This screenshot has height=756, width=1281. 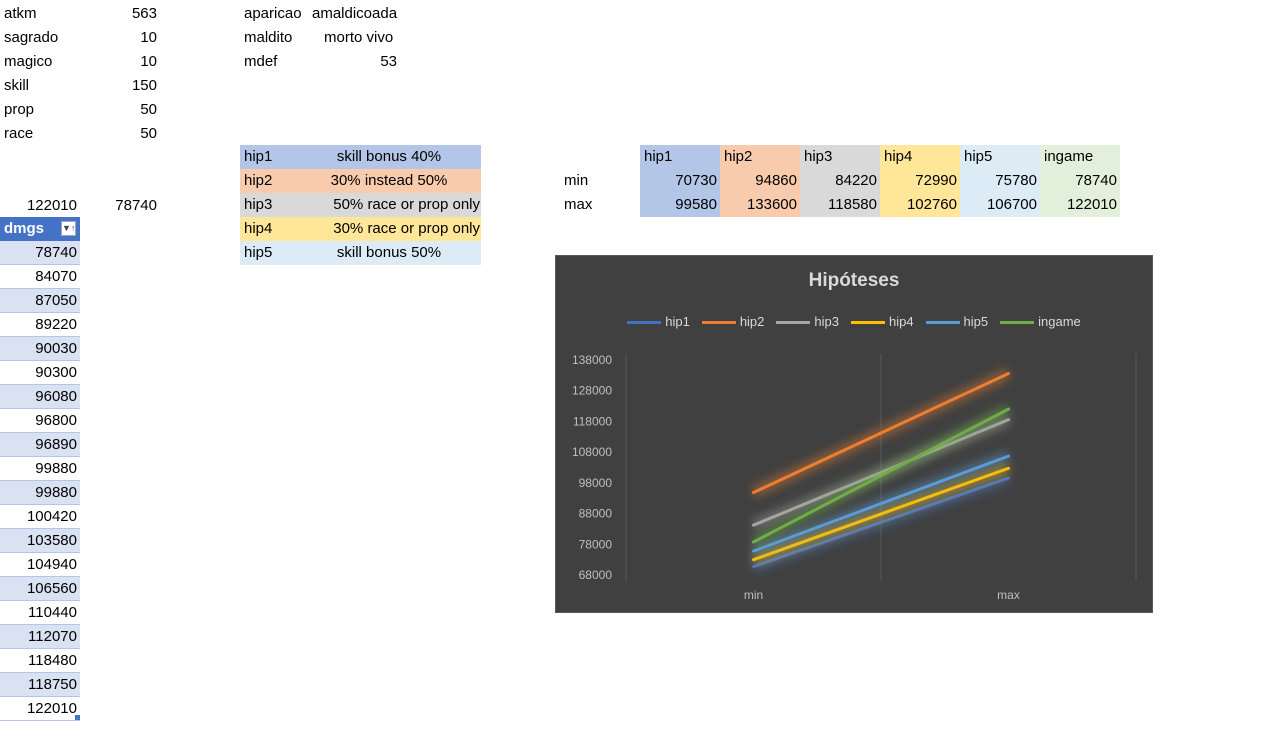 What do you see at coordinates (733, 321) in the screenshot?
I see `legend-item-hip2: hip2` at bounding box center [733, 321].